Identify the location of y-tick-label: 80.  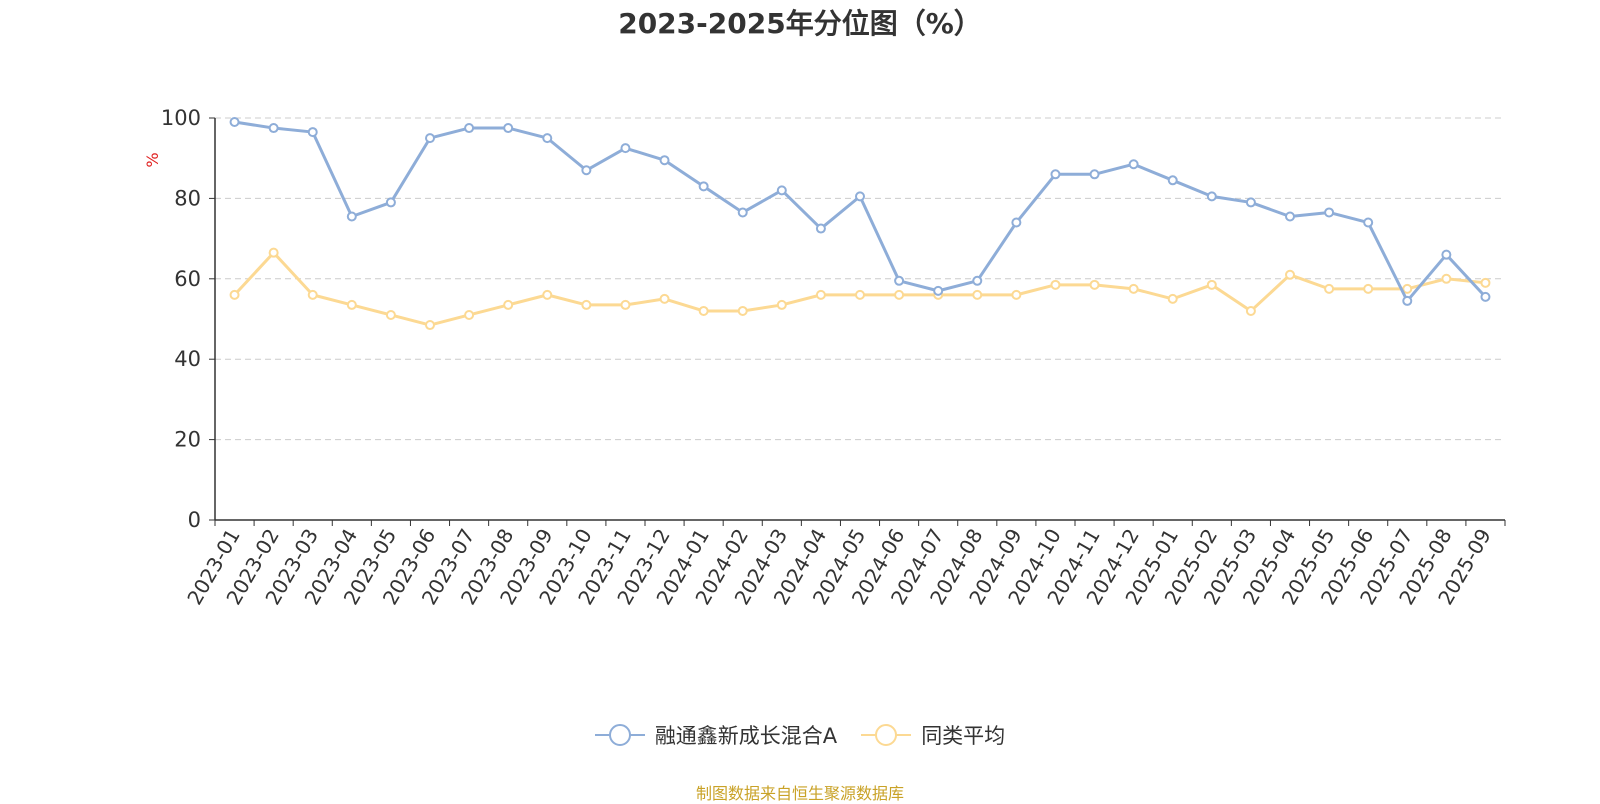
(187, 198).